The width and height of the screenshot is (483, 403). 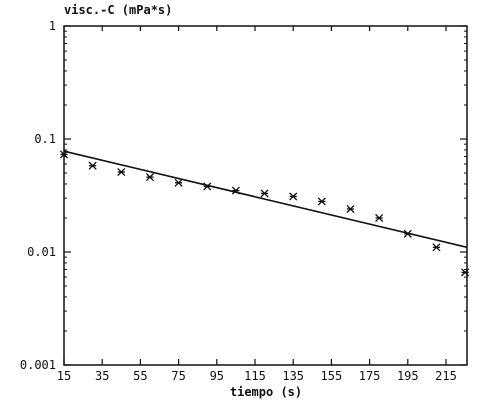 I want to click on y-axis-label: visc.-C (mPa*s), so click(x=118, y=10).